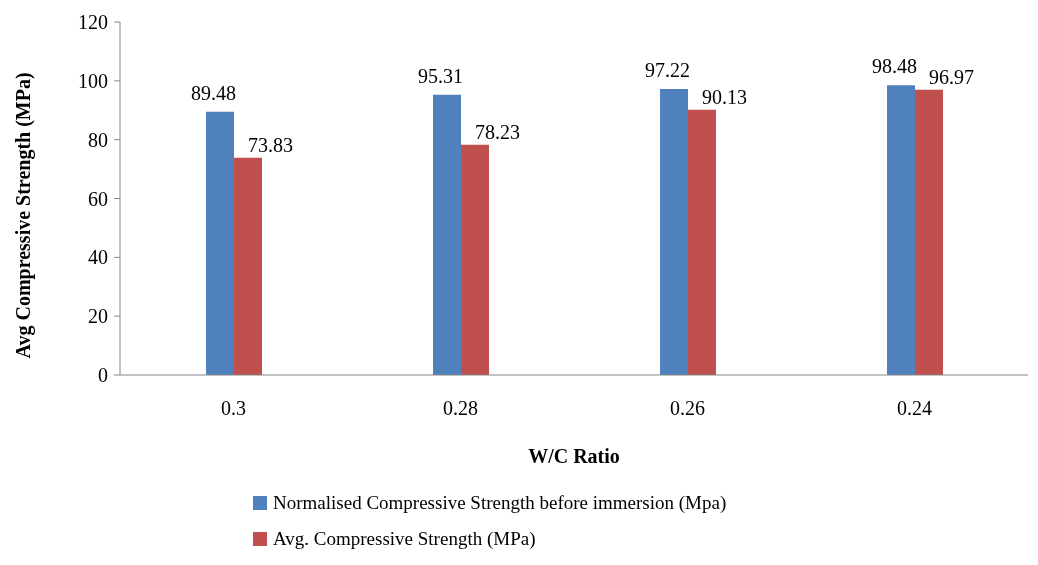 The width and height of the screenshot is (1038, 565). I want to click on data-label: 90.13, so click(724, 96).